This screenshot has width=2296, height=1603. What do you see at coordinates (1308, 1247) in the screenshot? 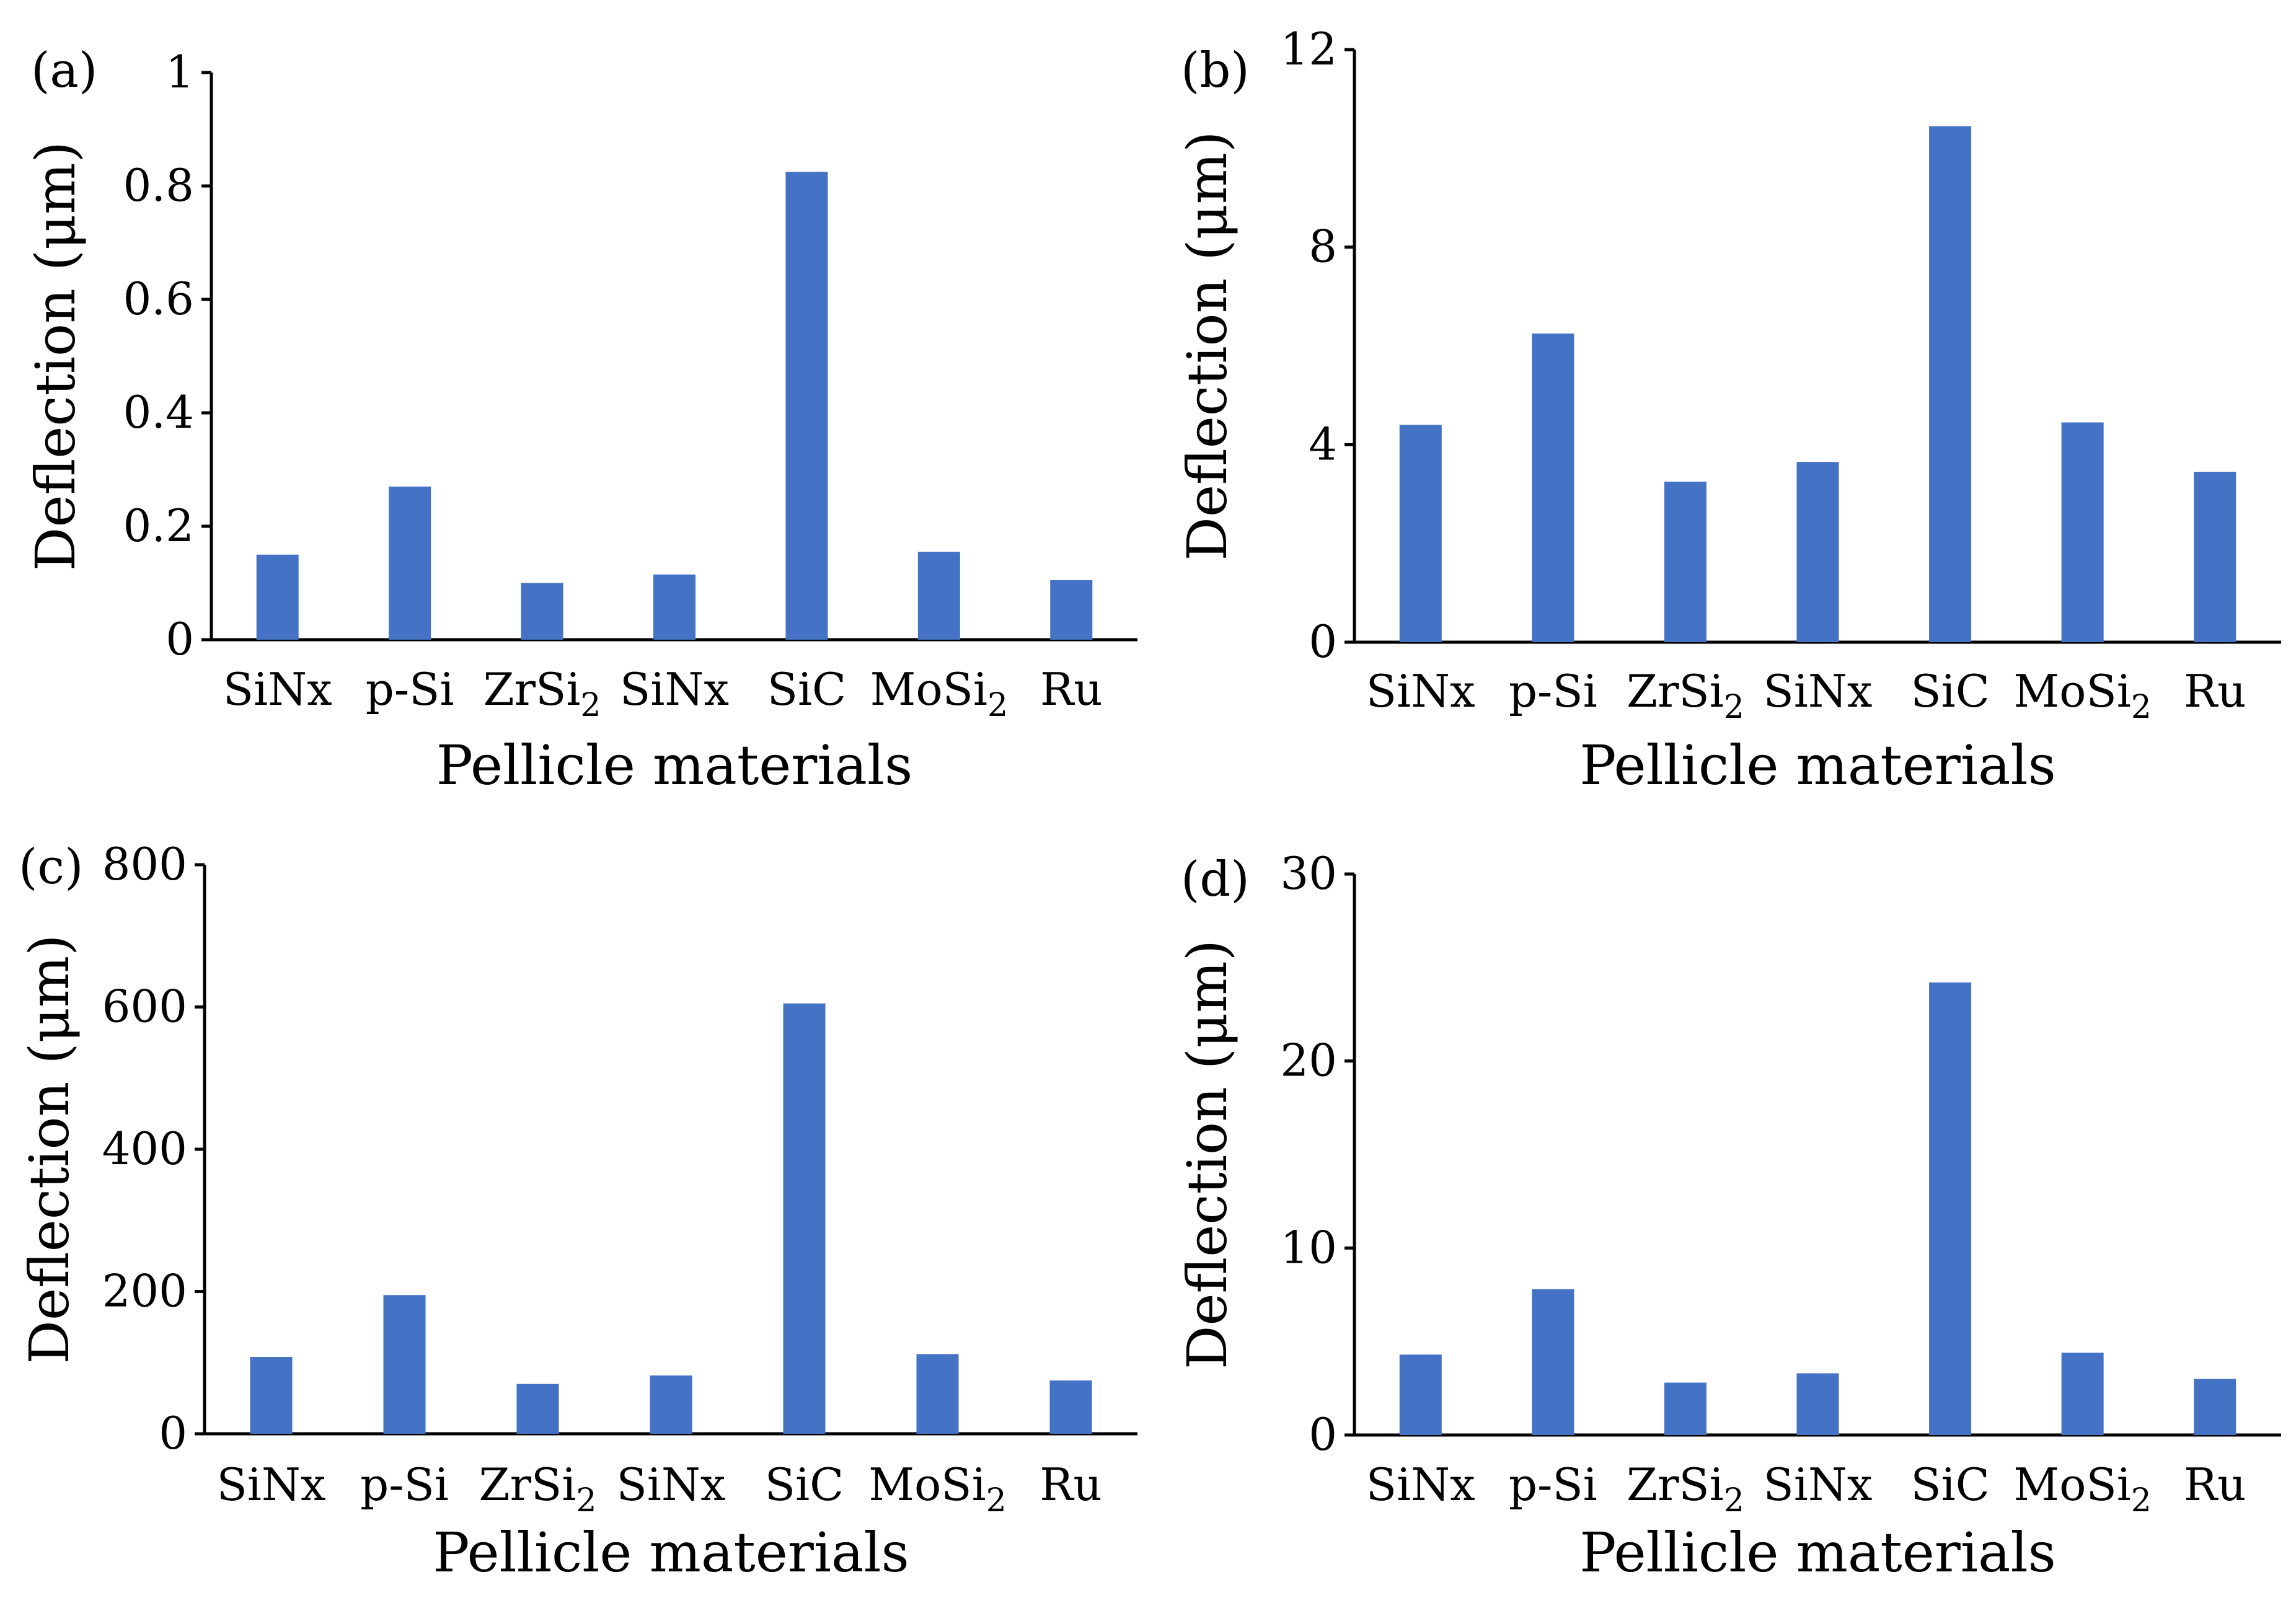
I see `y-tick-label: 10` at bounding box center [1308, 1247].